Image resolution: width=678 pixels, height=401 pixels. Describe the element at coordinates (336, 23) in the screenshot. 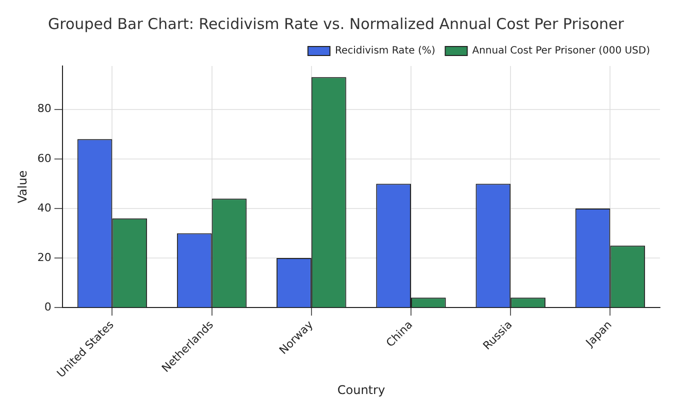

I see `chart-title: Grouped Bar Chart: Recidivism Rate vs. Normalized Annual Cost Per Prisoner` at that location.